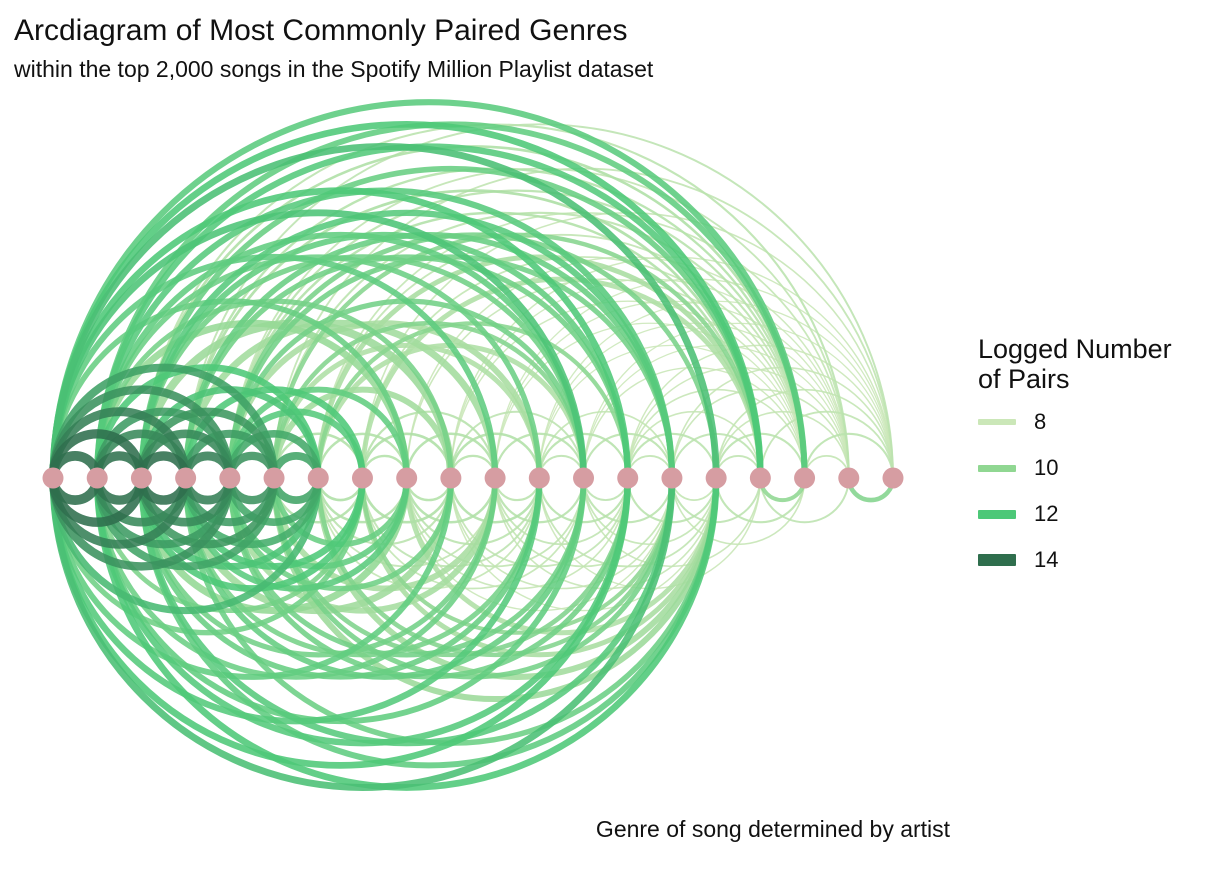 The width and height of the screenshot is (1212, 880). What do you see at coordinates (1088, 514) in the screenshot?
I see `legend-item: 12` at bounding box center [1088, 514].